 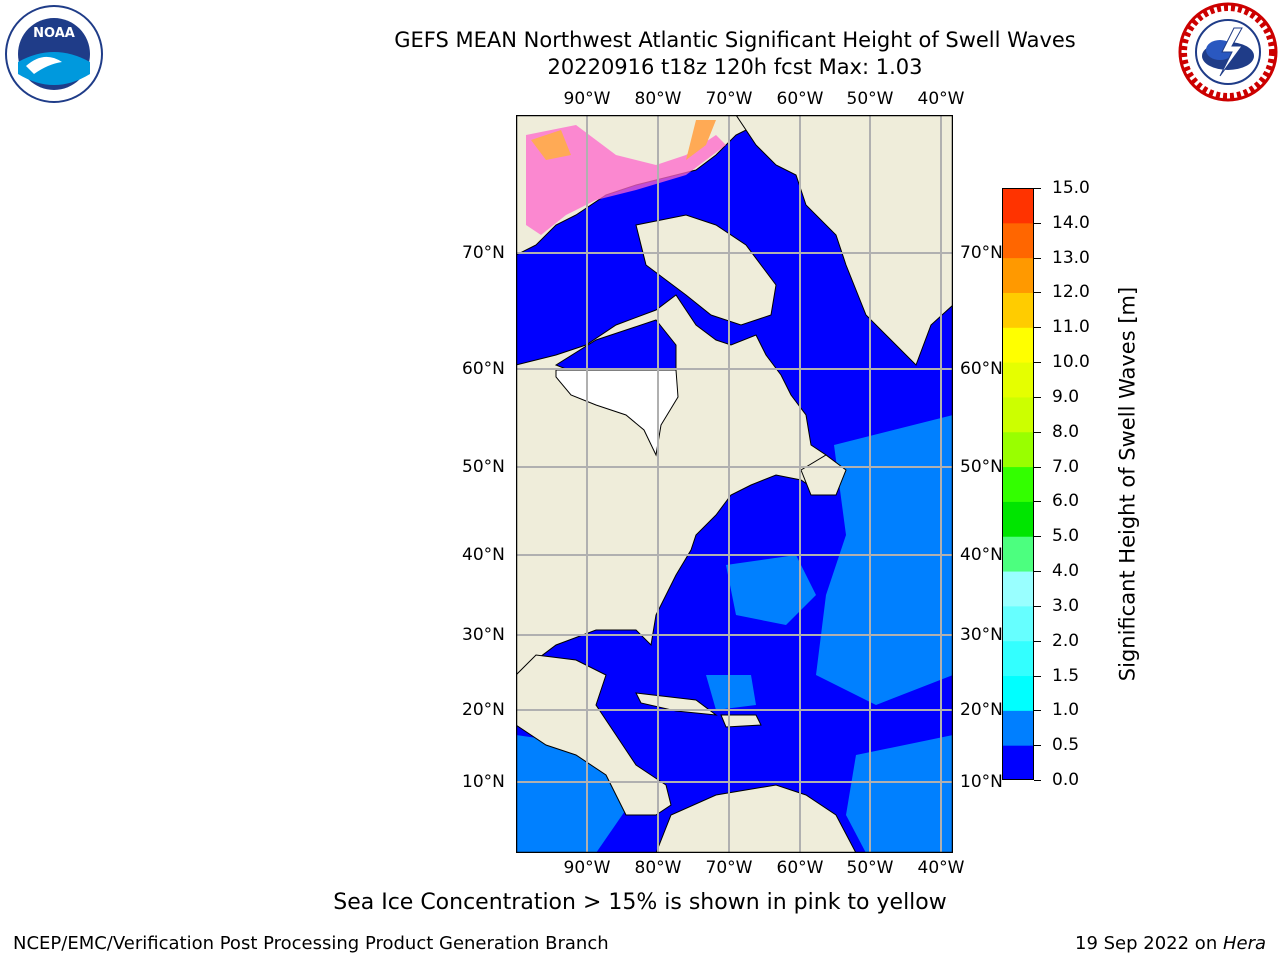 What do you see at coordinates (735, 67) in the screenshot?
I see `map-subtitle: 20220916 t18z 120h fcst Max: 1.03` at bounding box center [735, 67].